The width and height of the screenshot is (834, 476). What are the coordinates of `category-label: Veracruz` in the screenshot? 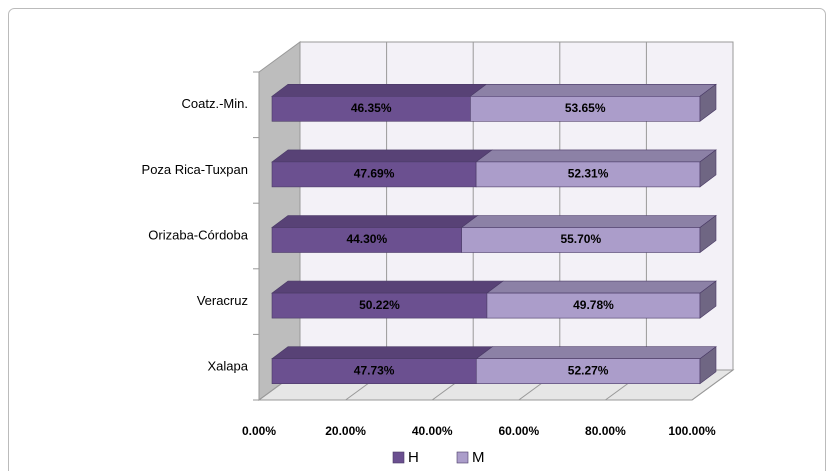 It's located at (222, 300).